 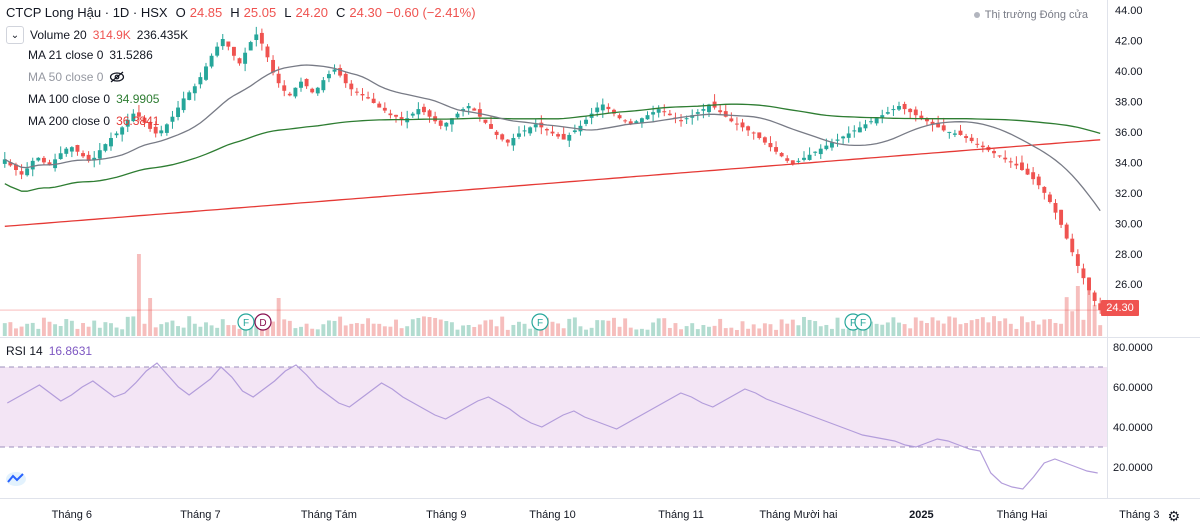 I want to click on legend-ma21: MA 21 close 0 31.5286, so click(x=90, y=55).